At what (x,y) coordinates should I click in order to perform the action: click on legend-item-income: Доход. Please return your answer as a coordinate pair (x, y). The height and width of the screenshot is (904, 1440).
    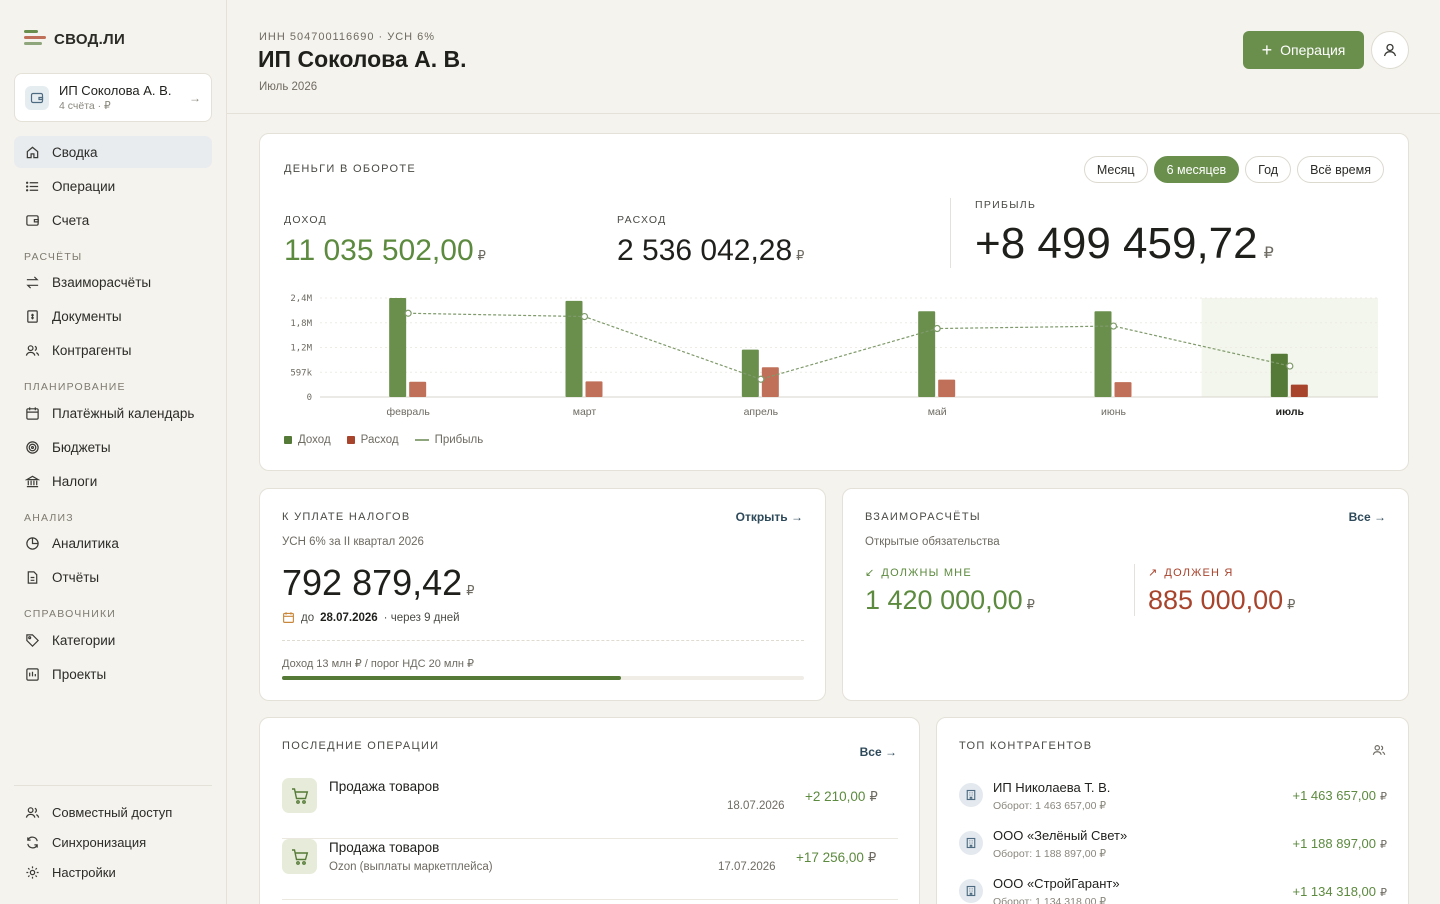
    Looking at the image, I should click on (307, 440).